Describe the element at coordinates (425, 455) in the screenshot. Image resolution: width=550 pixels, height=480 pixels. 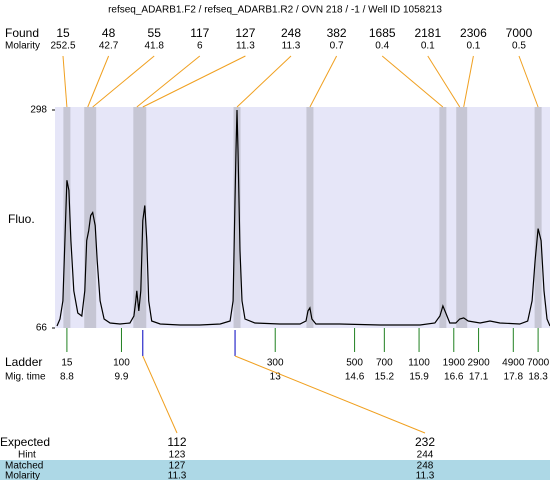
I see `hint-value: 244` at that location.